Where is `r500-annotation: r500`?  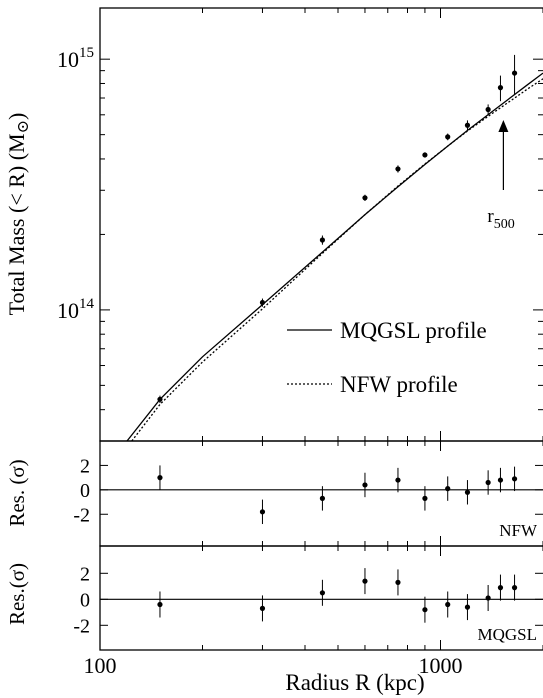
r500-annotation: r500 is located at coordinates (500, 219).